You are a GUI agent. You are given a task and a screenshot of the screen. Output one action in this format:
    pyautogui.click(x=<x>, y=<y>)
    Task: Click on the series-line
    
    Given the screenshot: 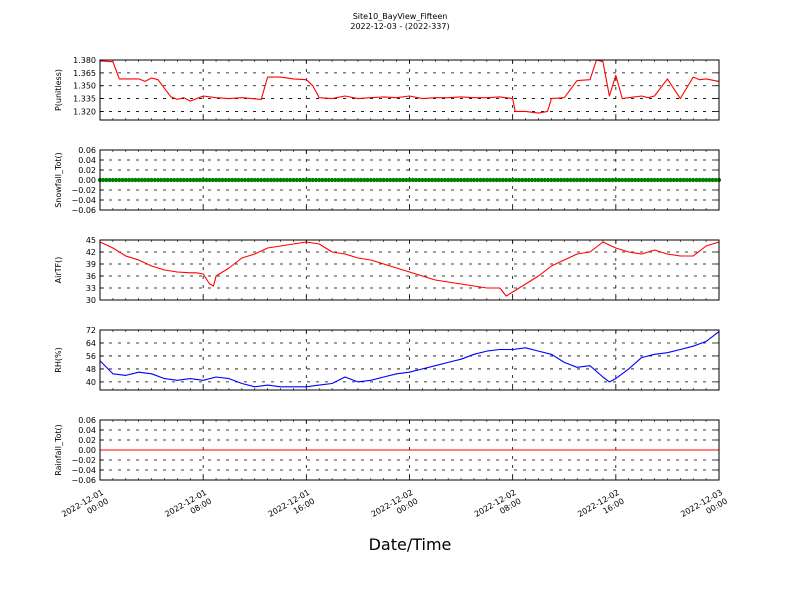 What is the action you would take?
    pyautogui.click(x=409, y=86)
    